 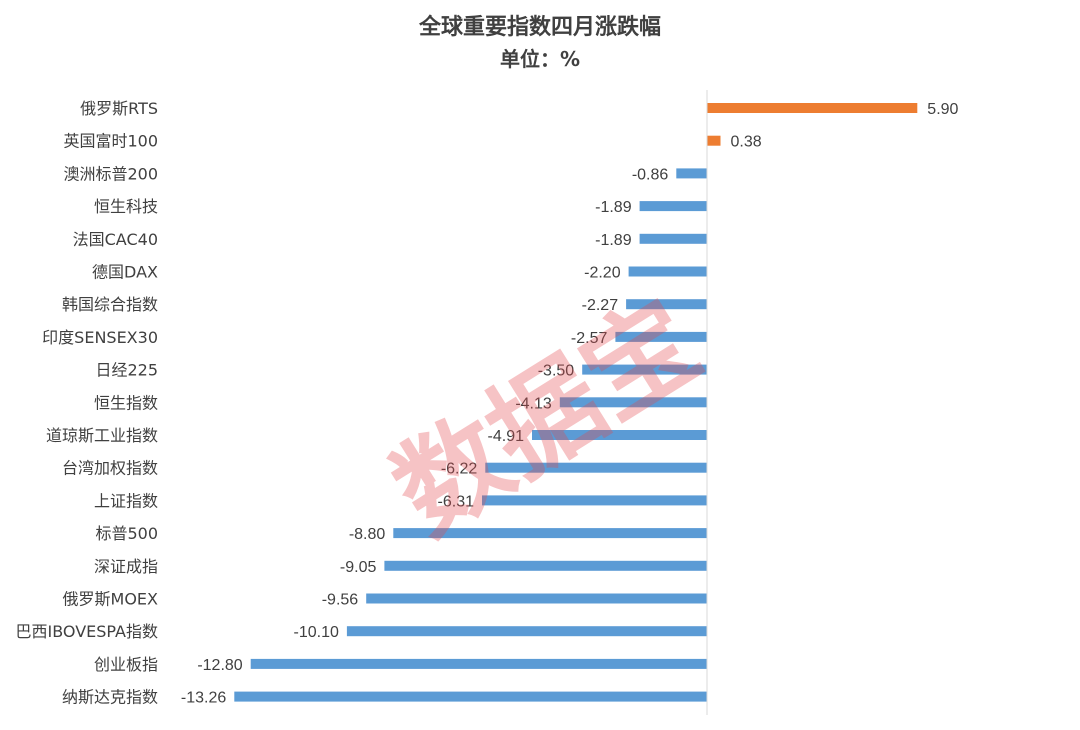 I want to click on value-label: -13.26, so click(x=203, y=698).